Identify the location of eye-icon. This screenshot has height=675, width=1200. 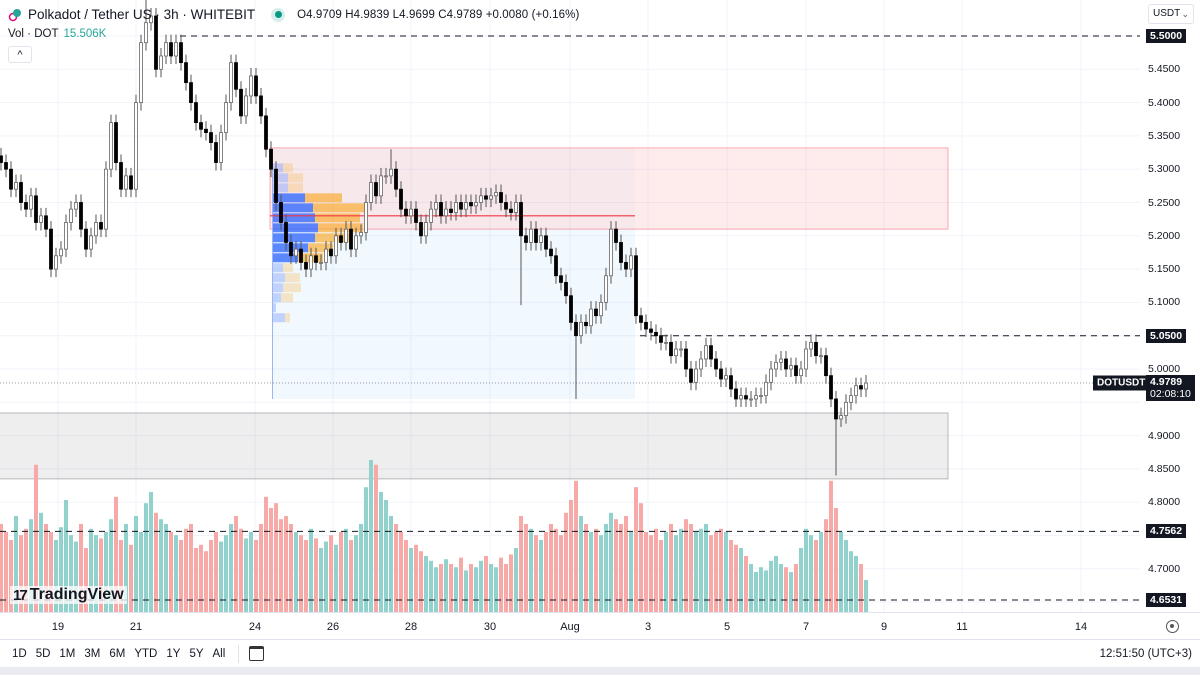
(1172, 626).